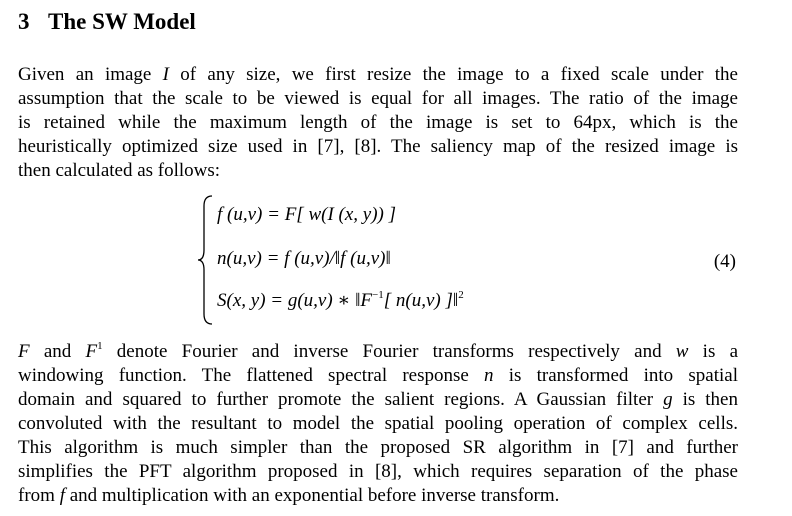 This screenshot has width=792, height=516. What do you see at coordinates (205, 260) in the screenshot?
I see `left-brace` at bounding box center [205, 260].